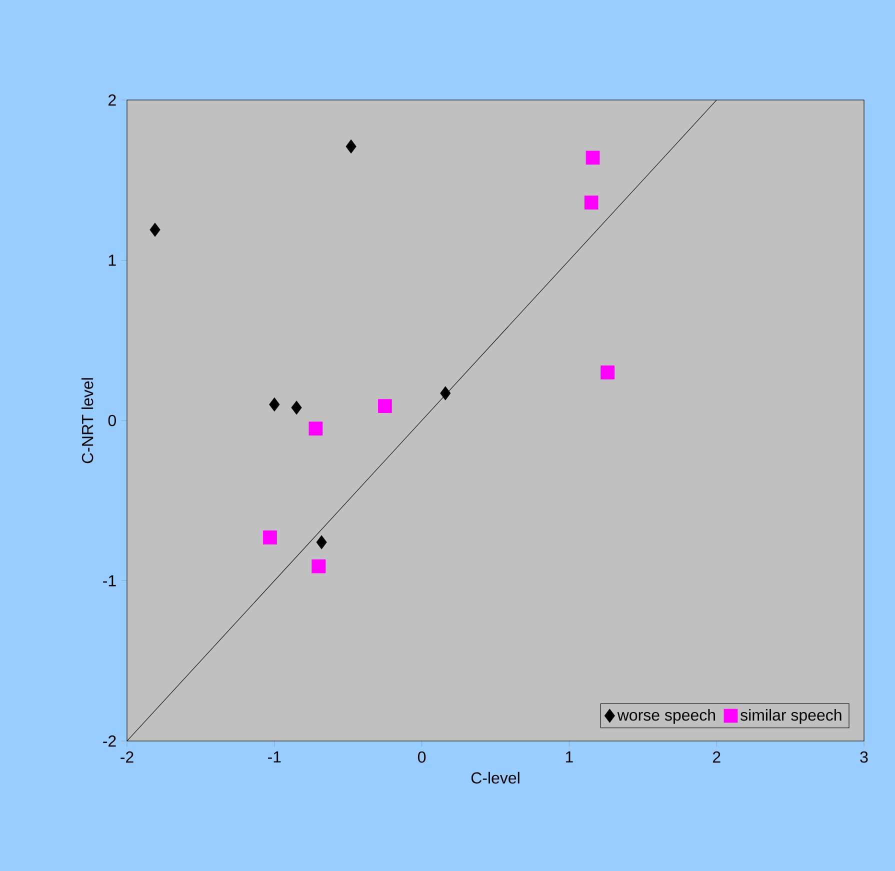  Describe the element at coordinates (109, 580) in the screenshot. I see `y-tick-label: -1` at that location.